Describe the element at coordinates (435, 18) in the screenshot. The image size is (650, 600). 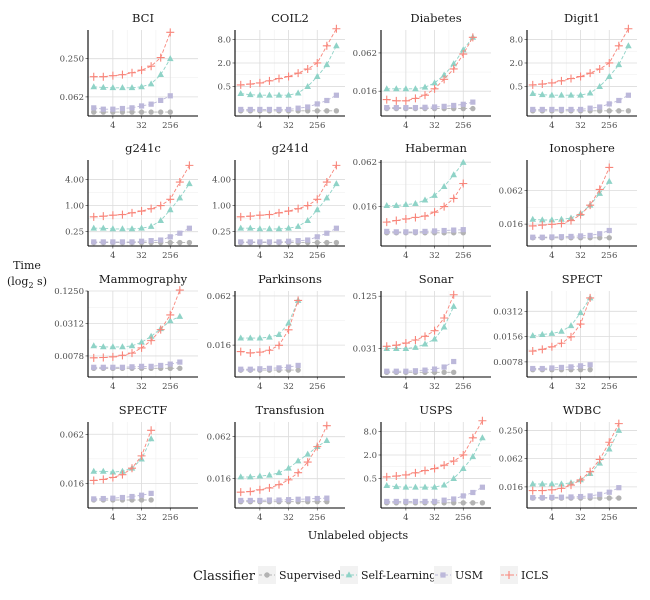
I see `panel-title: Diabetes` at that location.